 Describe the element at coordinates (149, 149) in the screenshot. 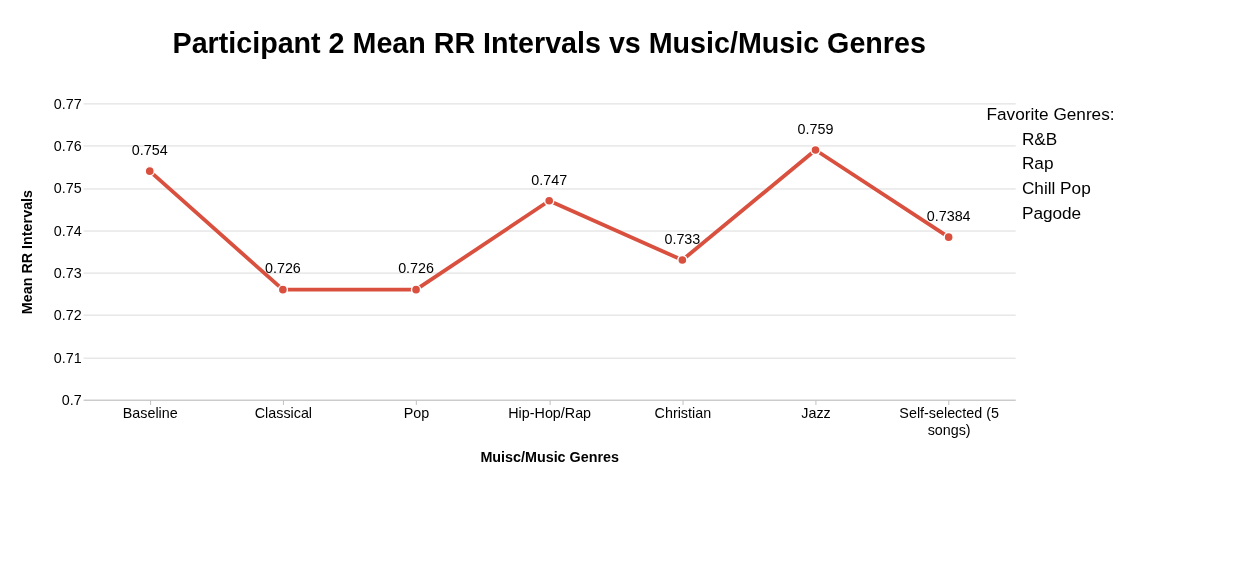

I see `data-label: 0.754` at that location.